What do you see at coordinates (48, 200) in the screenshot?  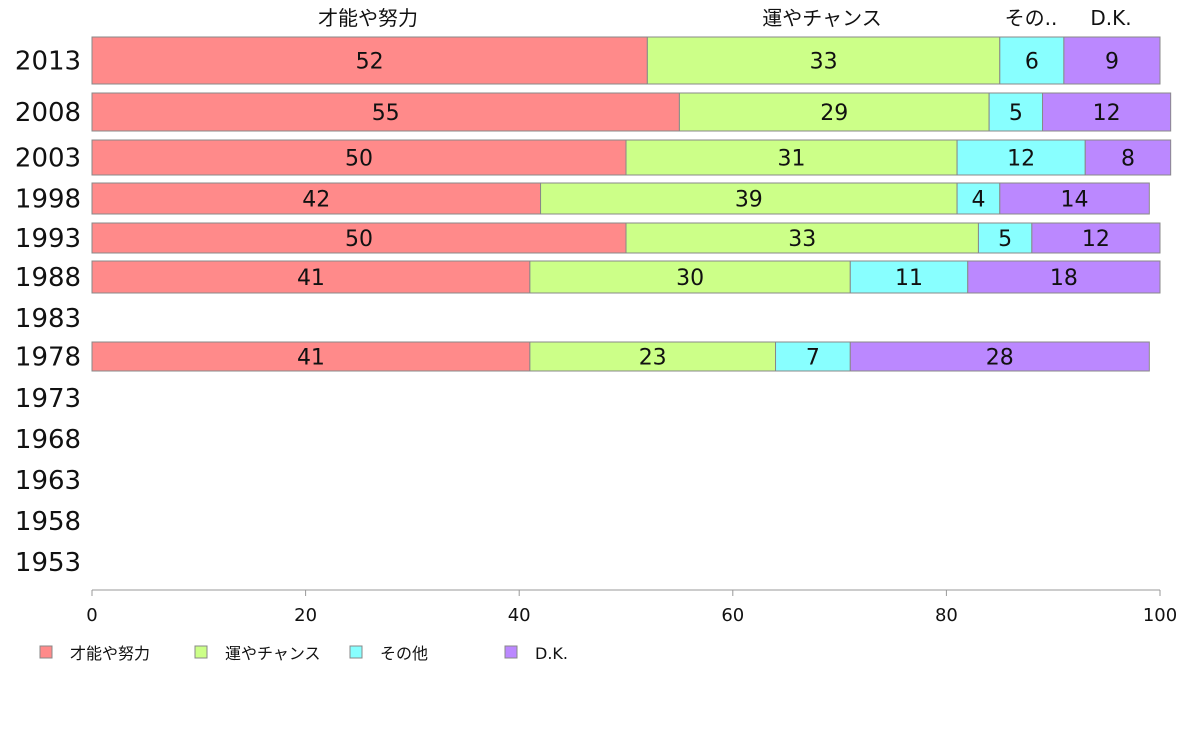 I see `category-label: 1998` at bounding box center [48, 200].